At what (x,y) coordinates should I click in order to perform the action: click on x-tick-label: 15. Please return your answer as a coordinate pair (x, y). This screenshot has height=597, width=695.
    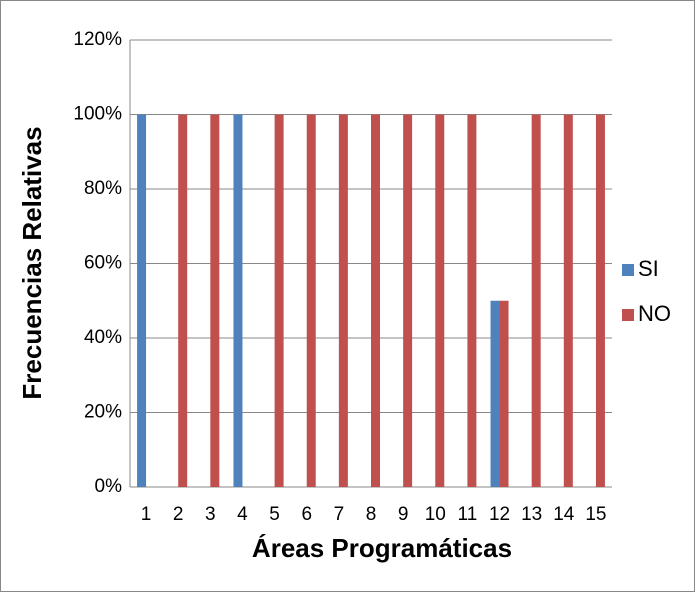
    Looking at the image, I should click on (595, 514).